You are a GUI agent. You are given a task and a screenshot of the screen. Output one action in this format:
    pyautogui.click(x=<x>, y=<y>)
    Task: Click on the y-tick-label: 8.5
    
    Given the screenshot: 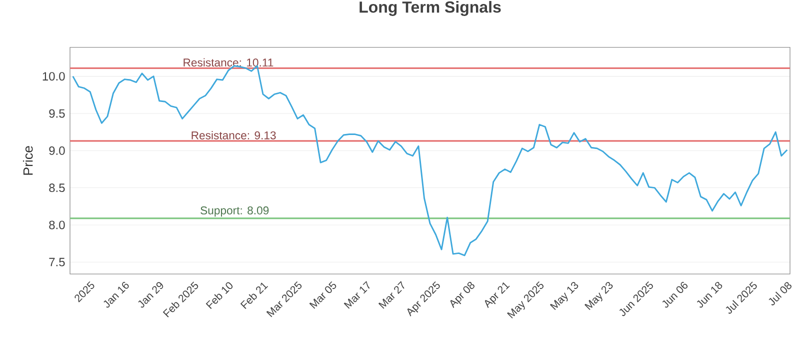 What is the action you would take?
    pyautogui.click(x=57, y=188)
    